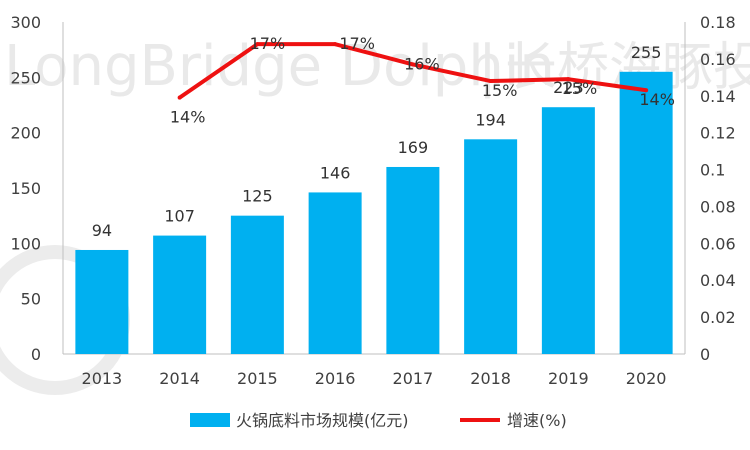 The width and height of the screenshot is (750, 450). What do you see at coordinates (568, 87) in the screenshot?
I see `bar-value-label: 223` at bounding box center [568, 87].